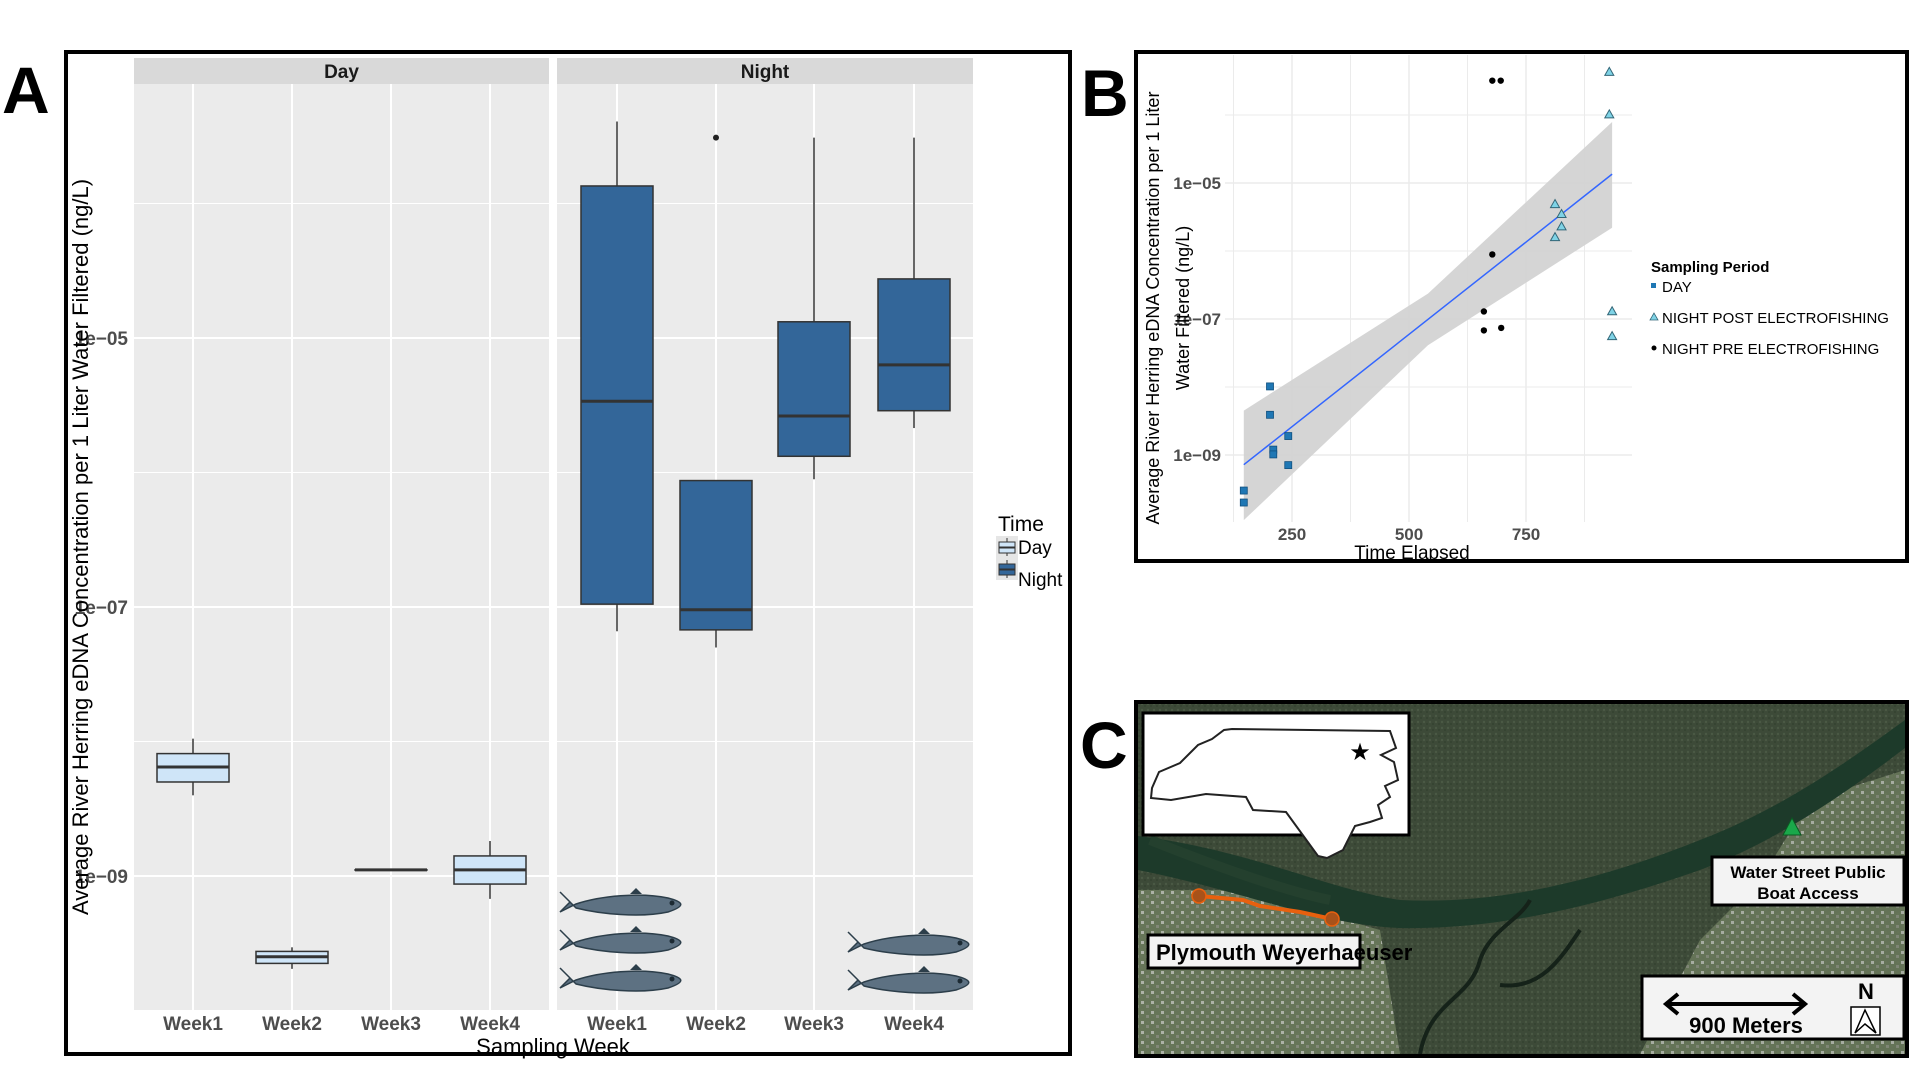 This screenshot has width=1921, height=1081. I want to click on x-tick-label: 500, so click(1409, 534).